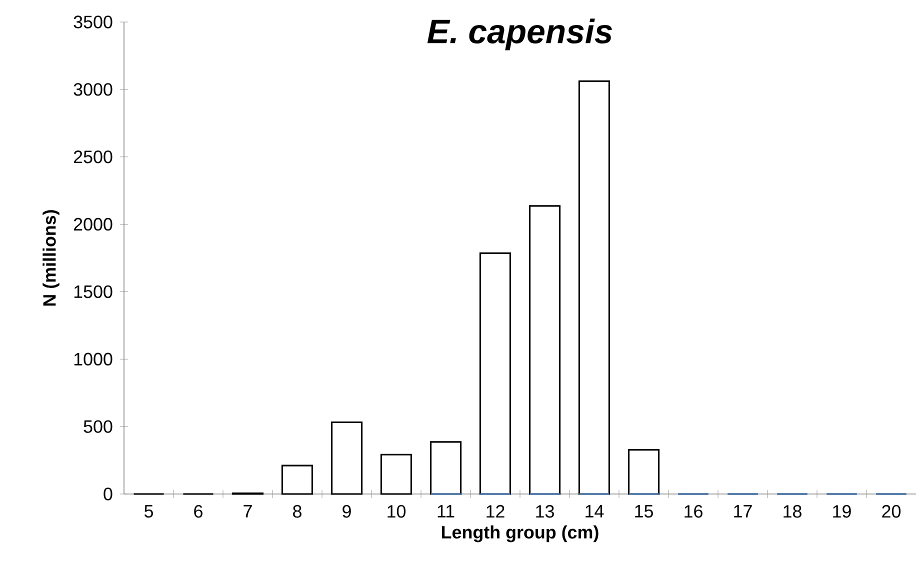 The height and width of the screenshot is (570, 920). Describe the element at coordinates (545, 511) in the screenshot. I see `x-tick-label: 13` at that location.